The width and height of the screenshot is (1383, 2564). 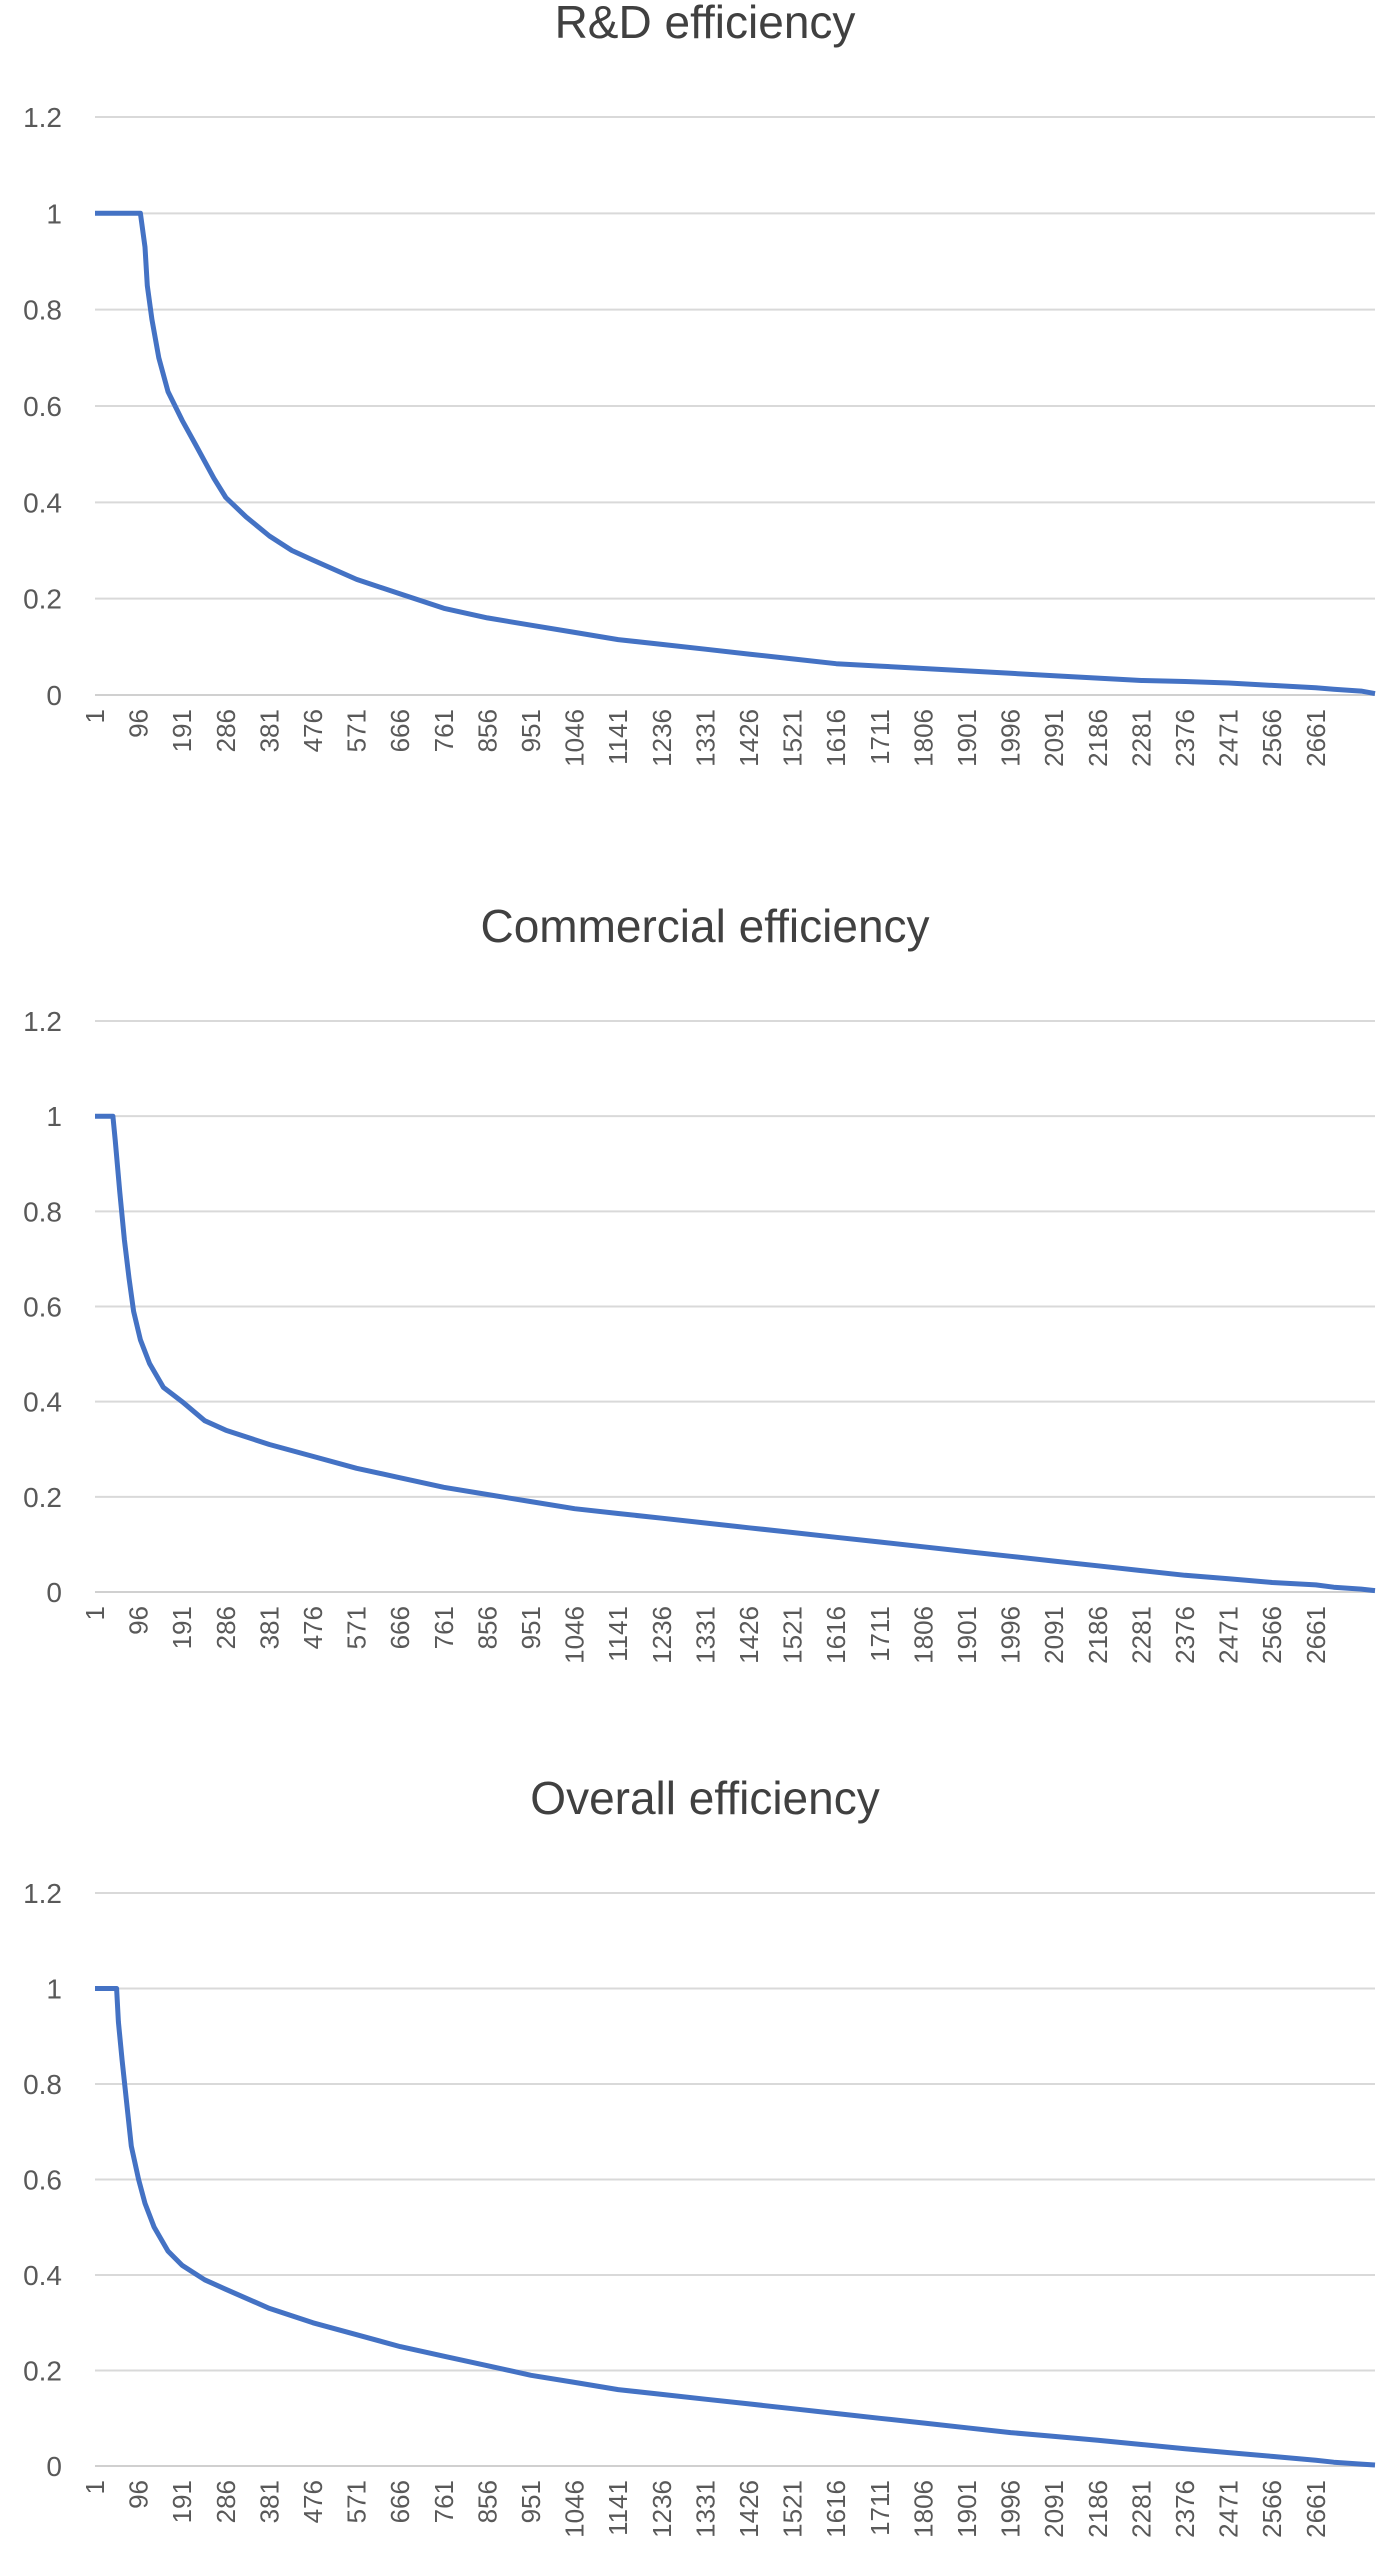 I want to click on chart-title: Commercial efficiency, so click(x=704, y=926).